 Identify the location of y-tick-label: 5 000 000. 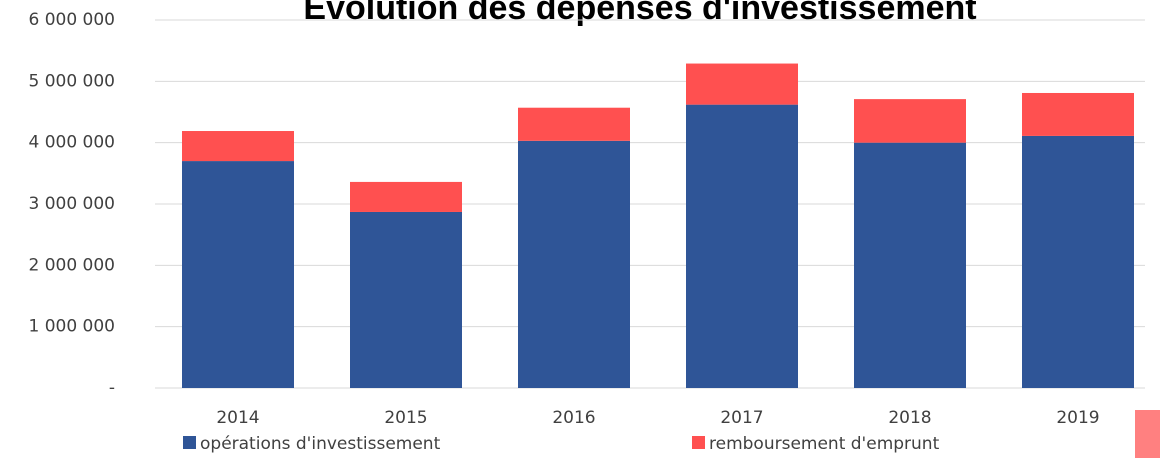
(71, 81).